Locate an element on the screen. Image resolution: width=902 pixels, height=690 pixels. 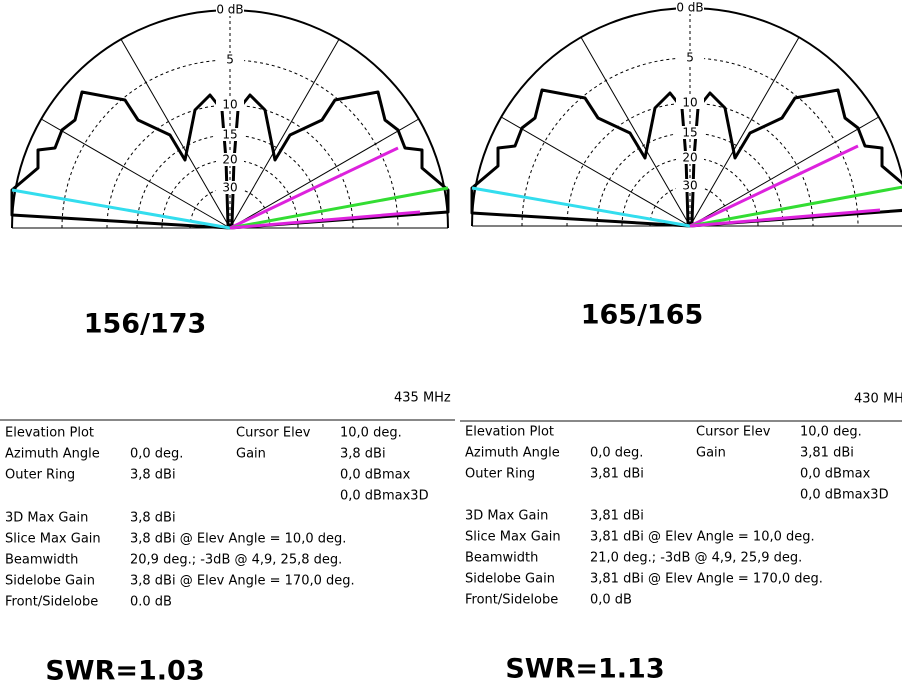
frequency: 430 MHz is located at coordinates (878, 399).